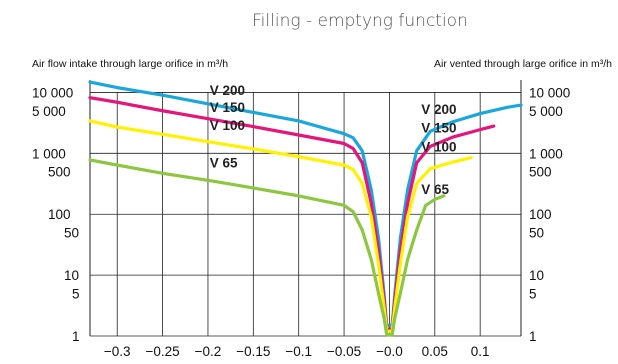 The width and height of the screenshot is (618, 364). I want to click on series-annotation-5: V 150, so click(438, 127).